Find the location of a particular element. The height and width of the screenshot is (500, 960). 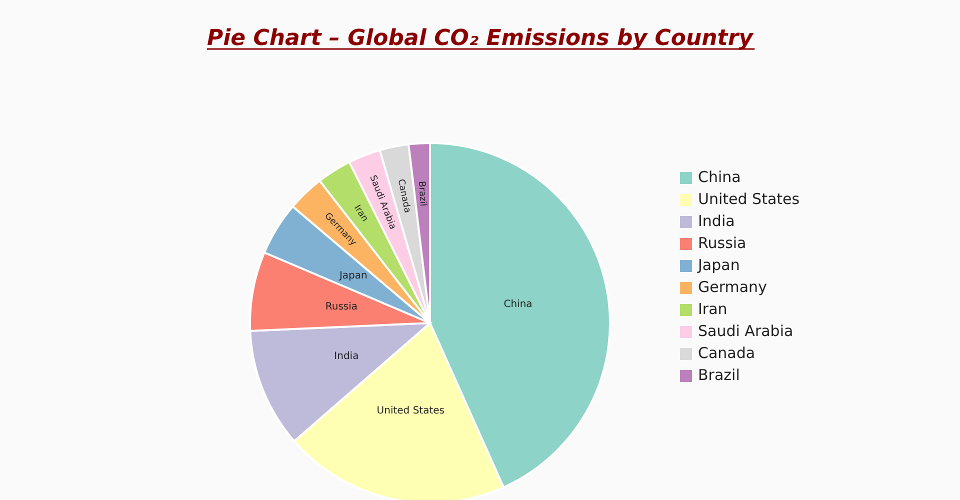

legend-label: Russia is located at coordinates (722, 243).